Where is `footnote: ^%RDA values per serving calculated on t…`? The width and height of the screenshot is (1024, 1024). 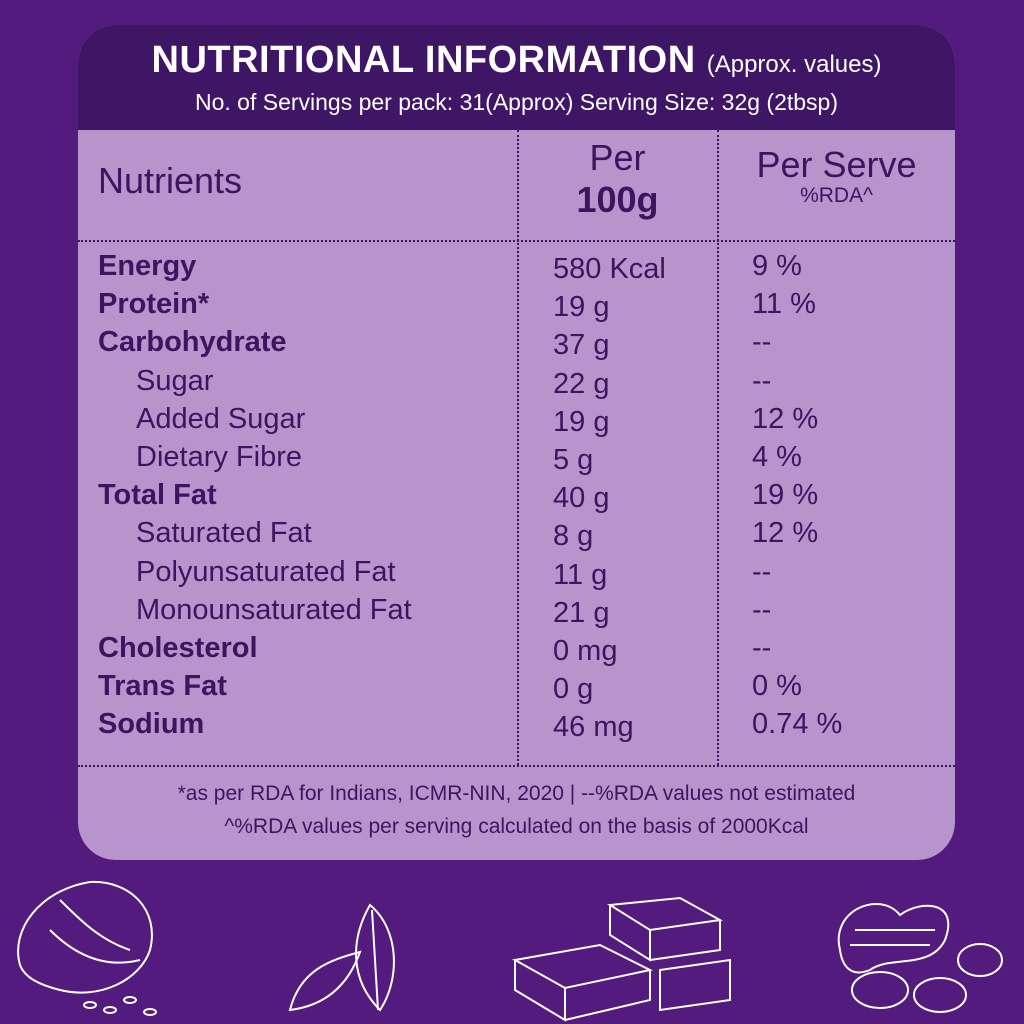
footnote: ^%RDA values per serving calculated on t… is located at coordinates (516, 826).